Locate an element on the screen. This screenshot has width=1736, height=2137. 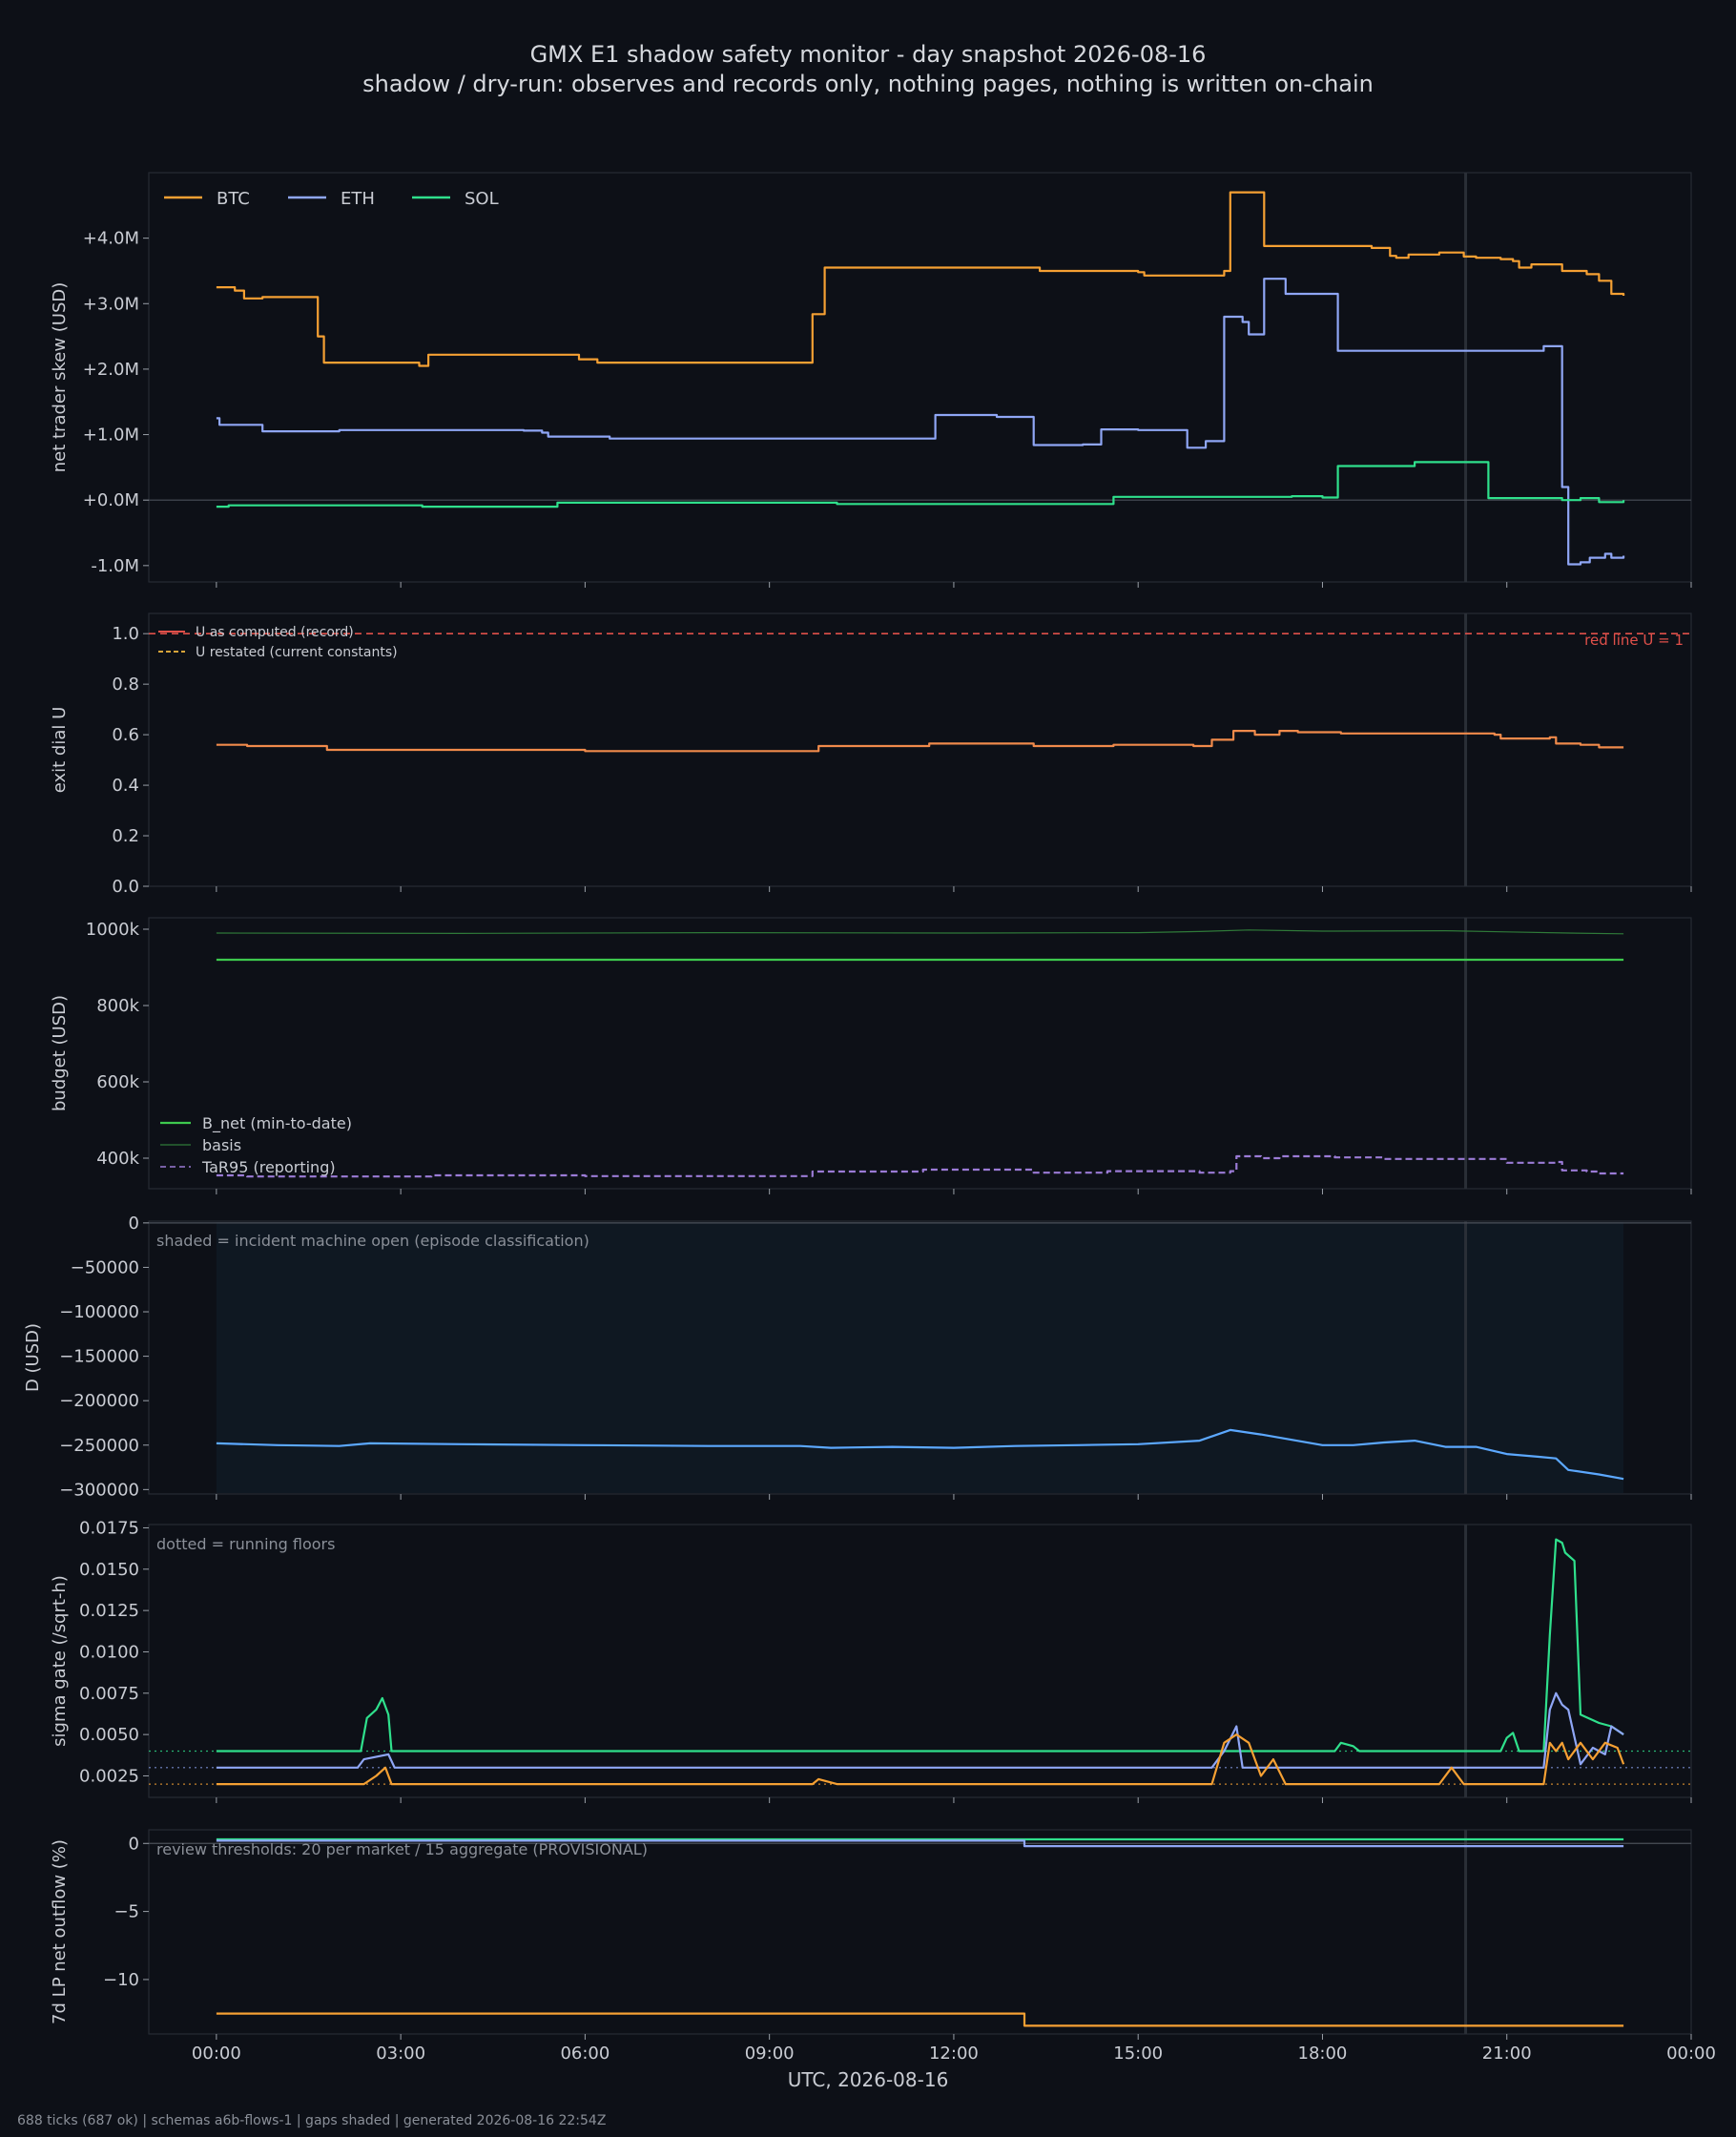
legend-label: basis is located at coordinates (221, 1145).